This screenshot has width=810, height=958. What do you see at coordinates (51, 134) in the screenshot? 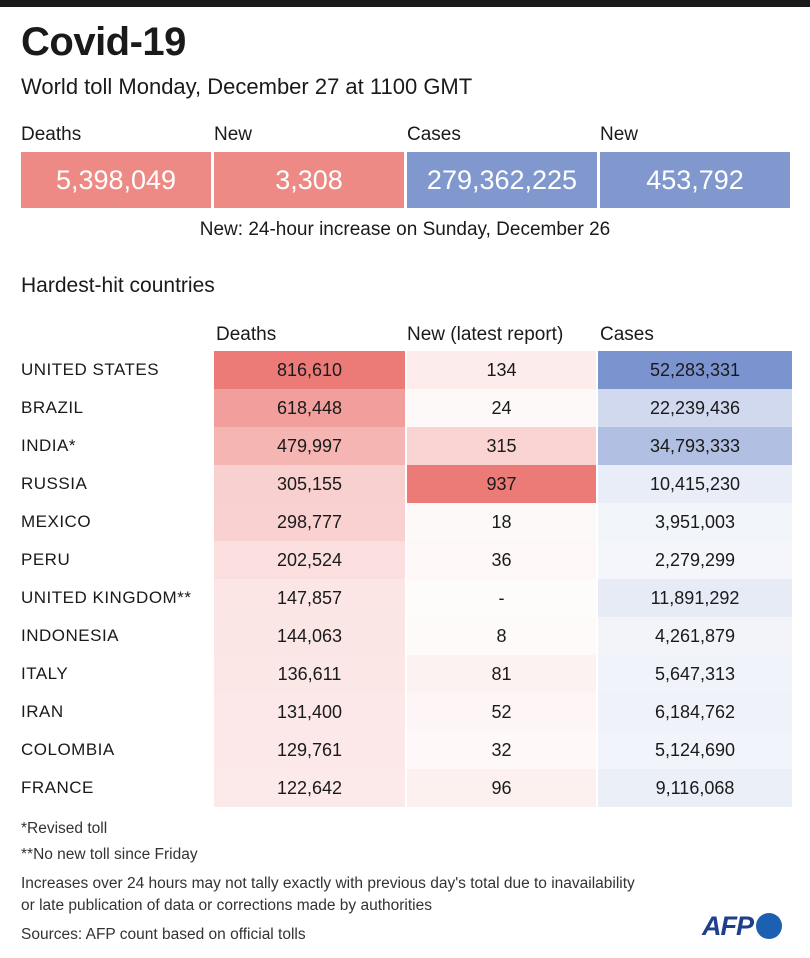
I see `summary-label-deaths: Deaths` at bounding box center [51, 134].